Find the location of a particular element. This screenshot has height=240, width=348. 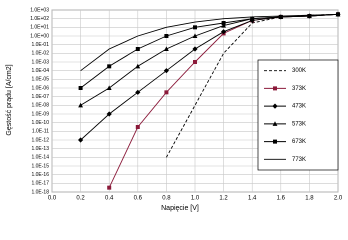

y-tick-label: 1.0E-07 is located at coordinates (40, 97).